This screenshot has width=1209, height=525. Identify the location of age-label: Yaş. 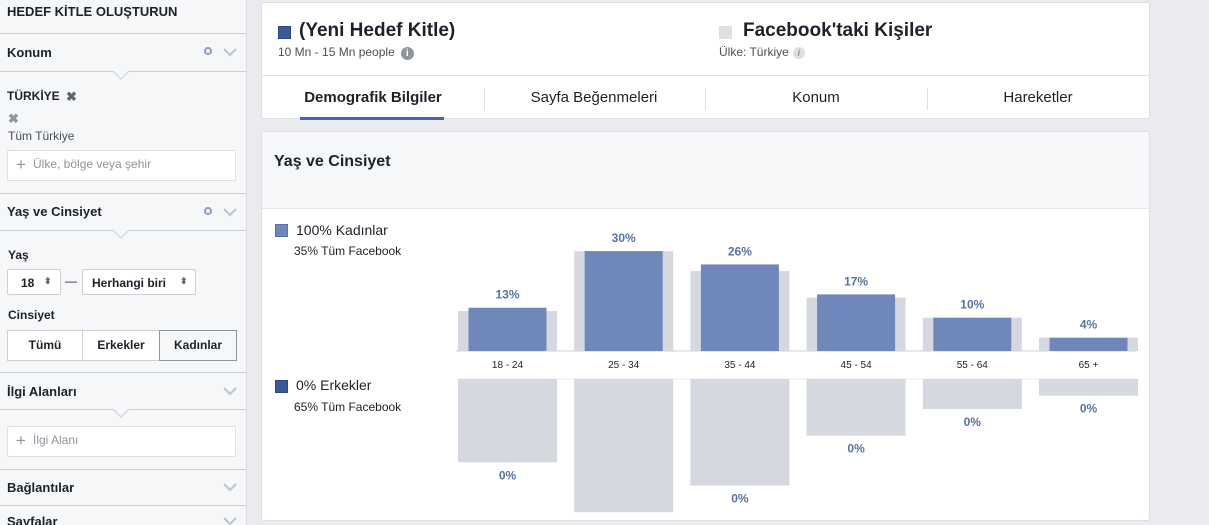
(18, 255).